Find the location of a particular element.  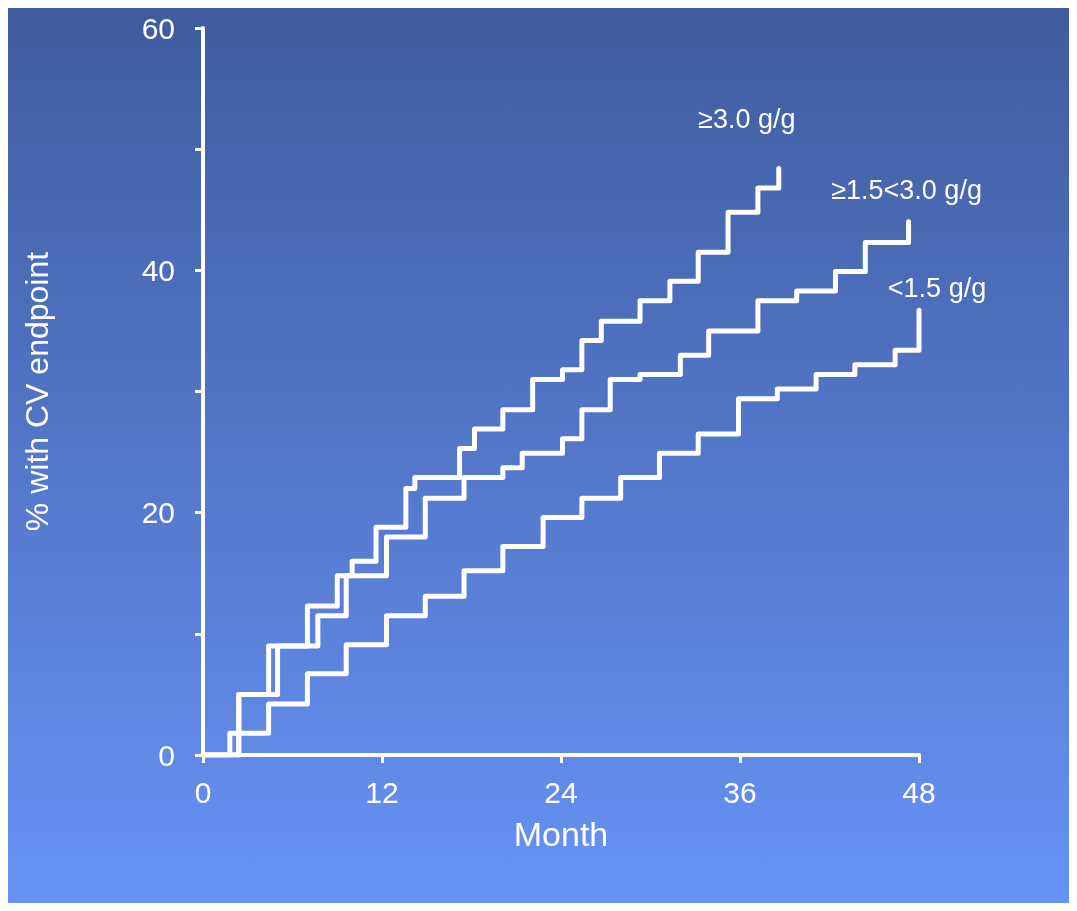

x-axis-title: Month is located at coordinates (561, 834).